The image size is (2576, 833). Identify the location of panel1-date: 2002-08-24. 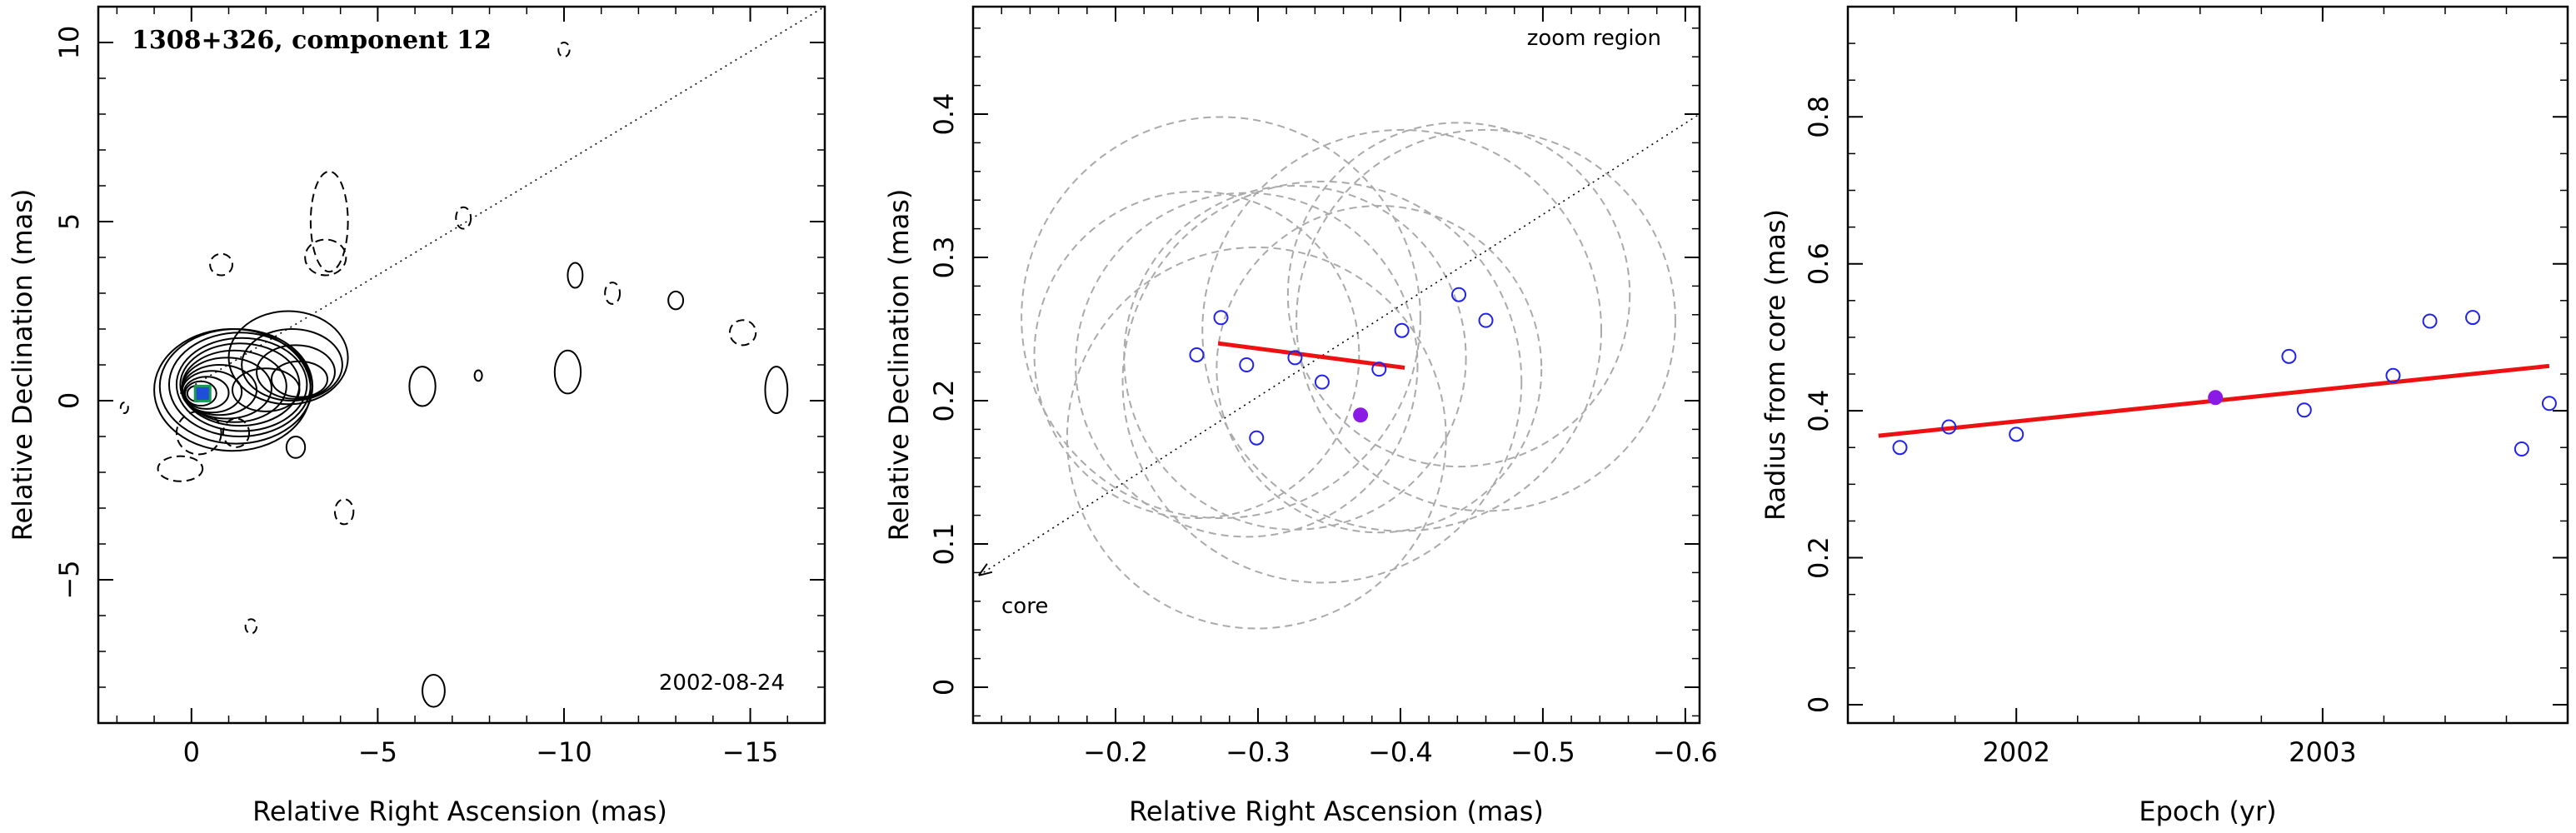
(722, 683).